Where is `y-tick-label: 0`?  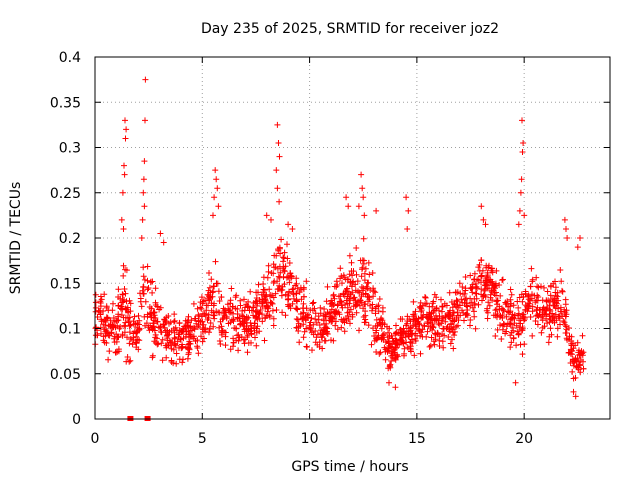 y-tick-label: 0 is located at coordinates (76, 420).